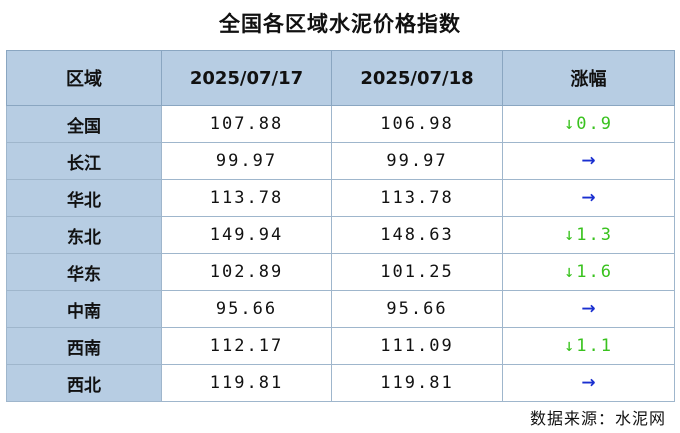  I want to click on change-value: ↓0.9, so click(588, 124).